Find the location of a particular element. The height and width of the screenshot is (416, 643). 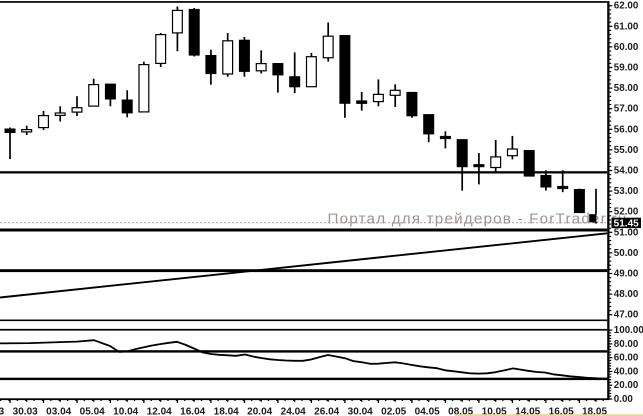

svg-text: 18.04 is located at coordinates (226, 411).